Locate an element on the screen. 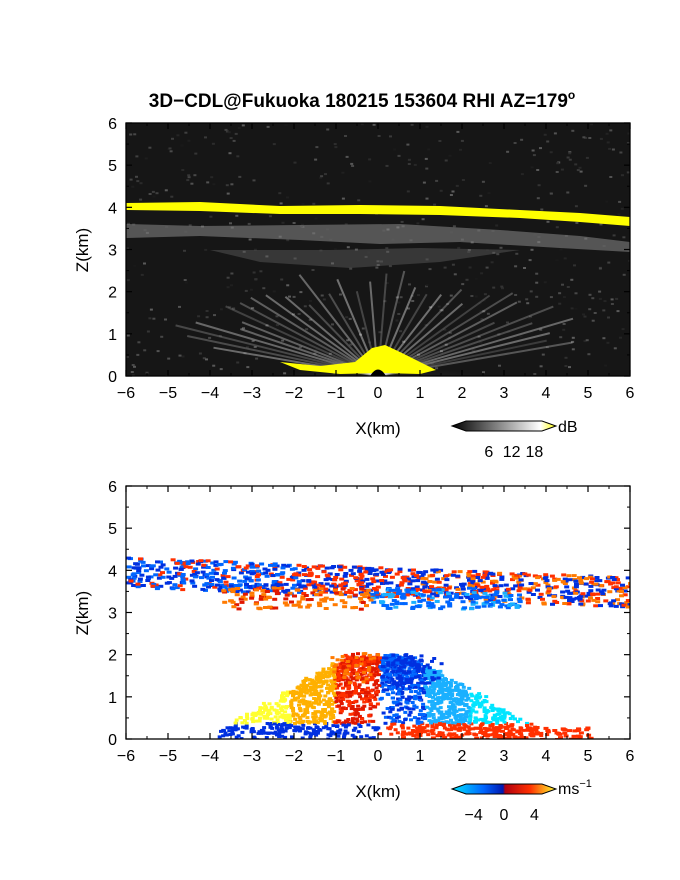  velocity-x-tick-label: −3 is located at coordinates (252, 756).